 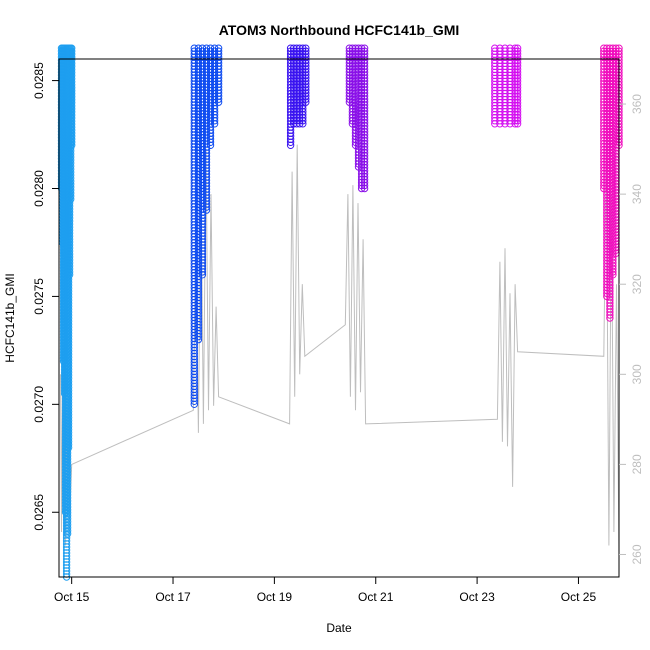 What do you see at coordinates (325, 590) in the screenshot?
I see `x-axis: Oct 15 Oct 17 Oct 19 Oct 21 Oct 23 Oct 25` at bounding box center [325, 590].